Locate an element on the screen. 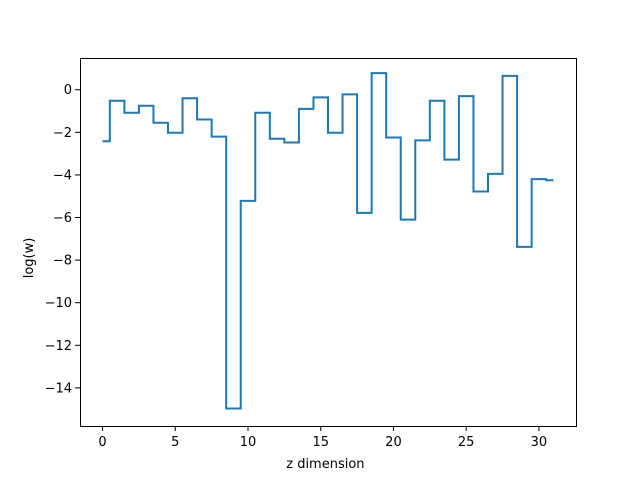  y-tick-label: −2 is located at coordinates (62, 133).